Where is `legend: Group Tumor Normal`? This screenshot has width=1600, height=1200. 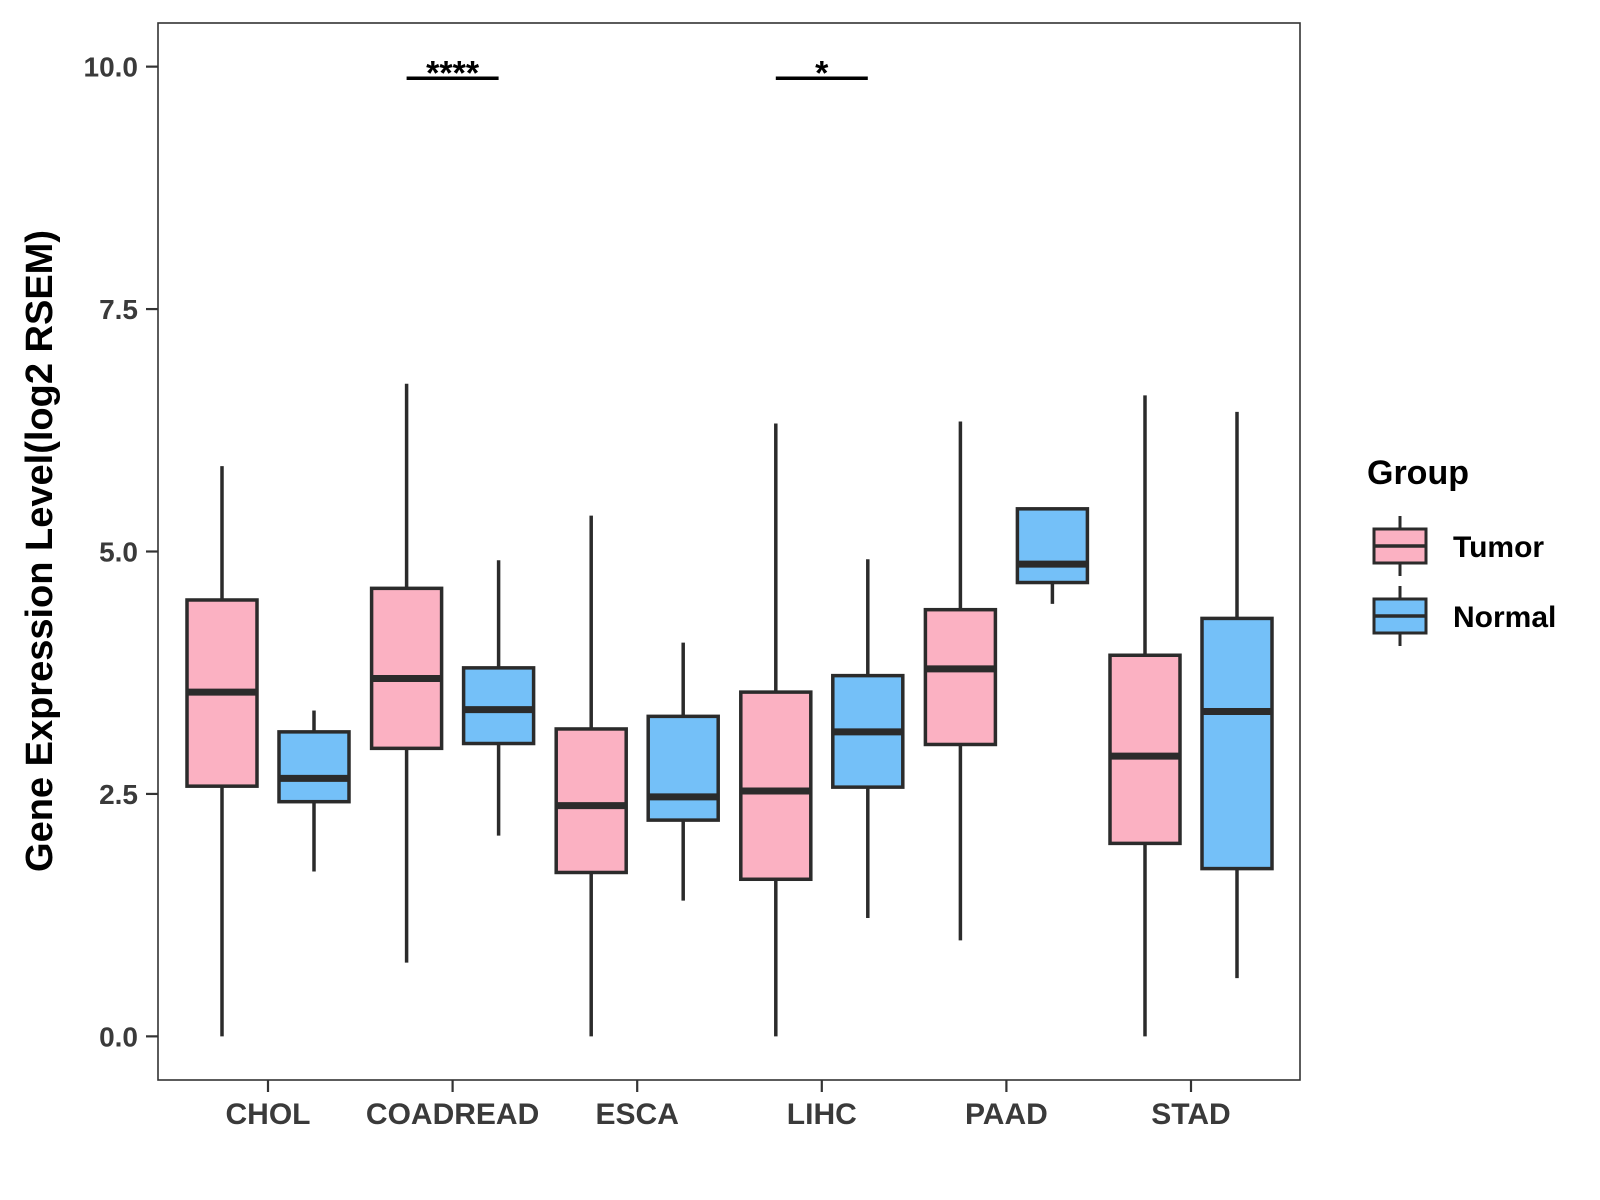
legend: Group Tumor Normal is located at coordinates (1461, 550).